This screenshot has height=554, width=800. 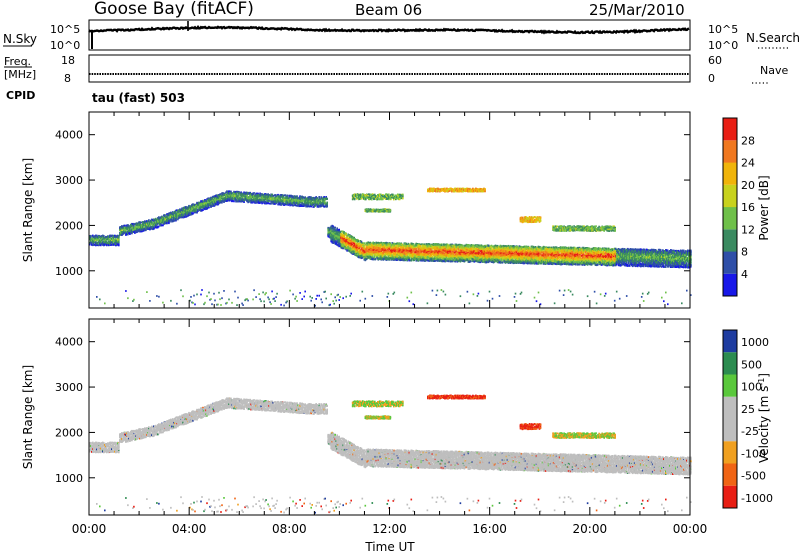 I want to click on beam-title: Beam 06, so click(x=388, y=10).